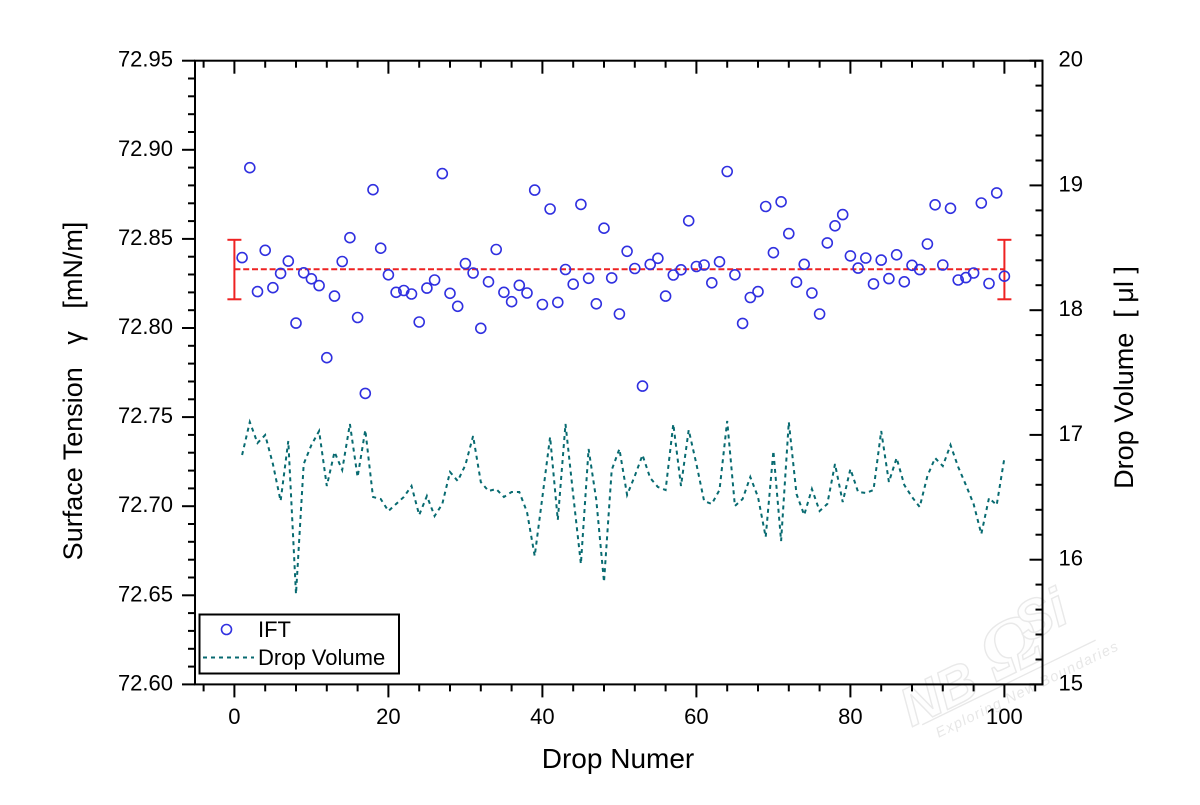  Describe the element at coordinates (145, 593) in the screenshot. I see `svg-text: 72.65` at that location.